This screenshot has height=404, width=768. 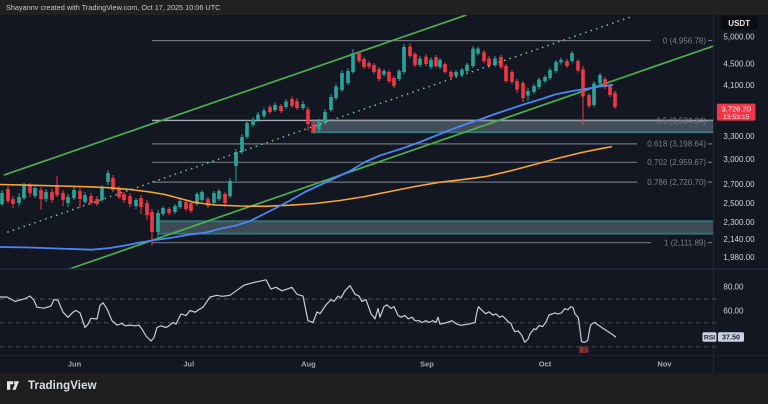 I want to click on svg-text: 2,140.00, so click(x=739, y=239).